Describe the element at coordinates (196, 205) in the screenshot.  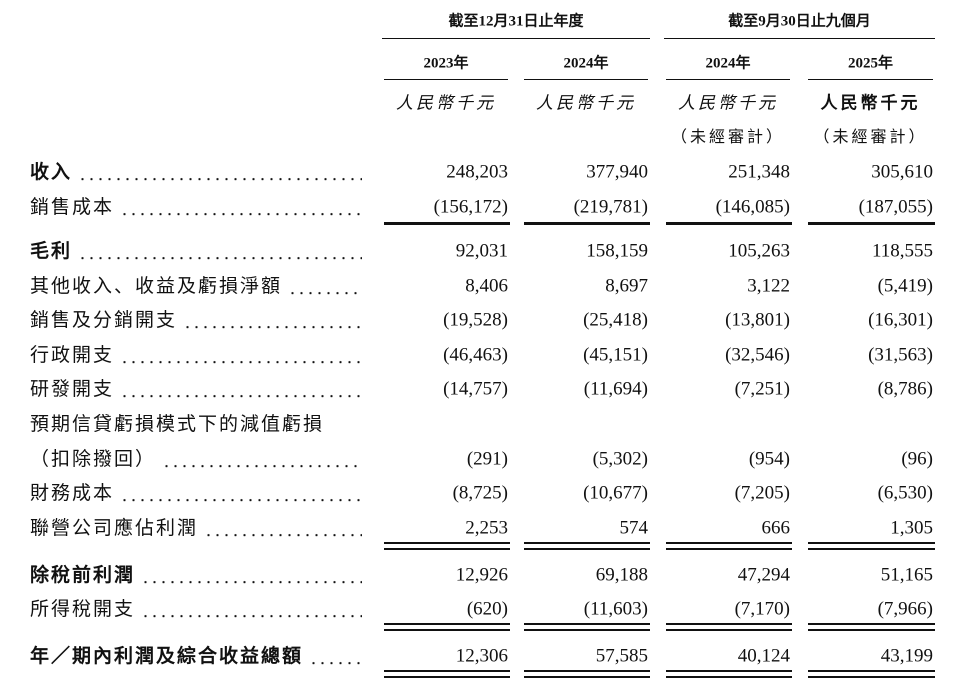
I see `row-label: 銷售成本` at that location.